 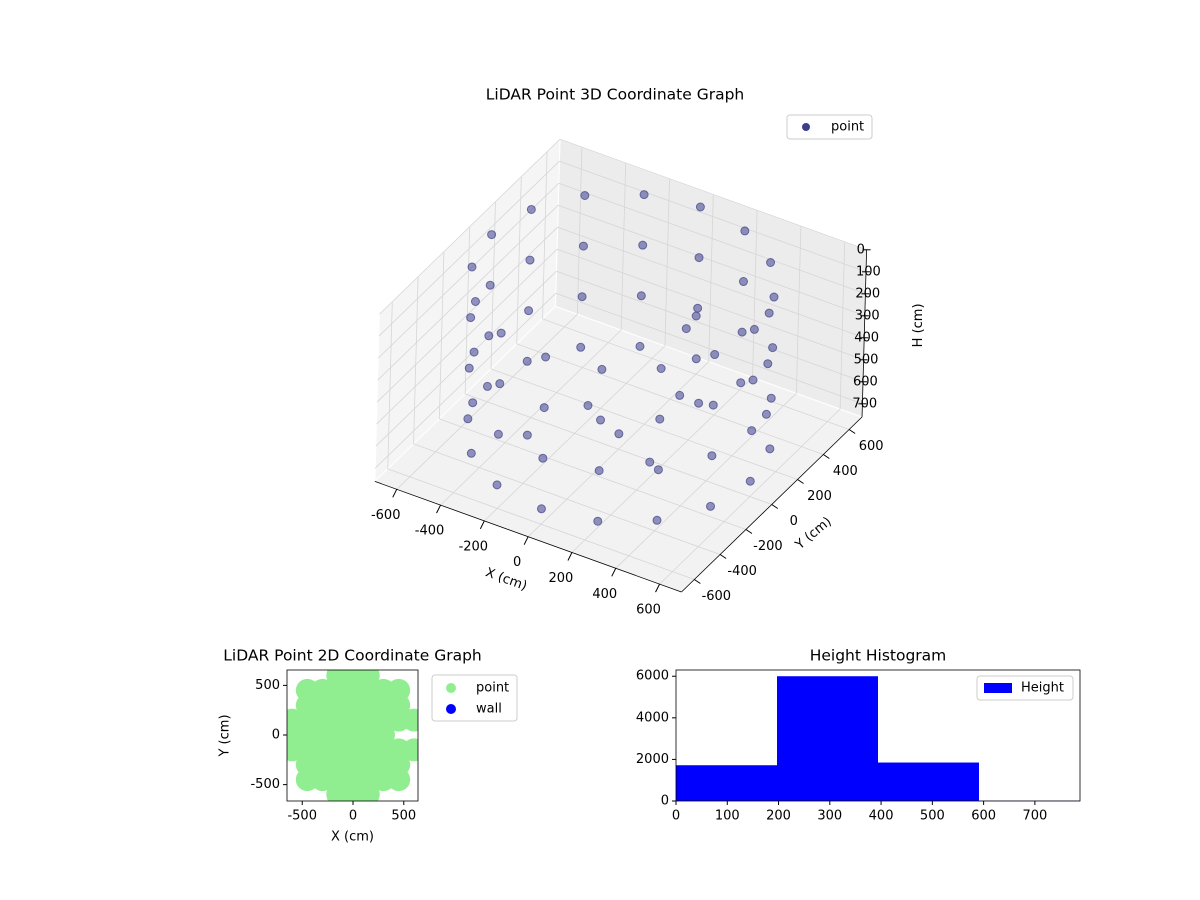 What do you see at coordinates (867, 293) in the screenshot?
I see `z-tick-label: 200` at bounding box center [867, 293].